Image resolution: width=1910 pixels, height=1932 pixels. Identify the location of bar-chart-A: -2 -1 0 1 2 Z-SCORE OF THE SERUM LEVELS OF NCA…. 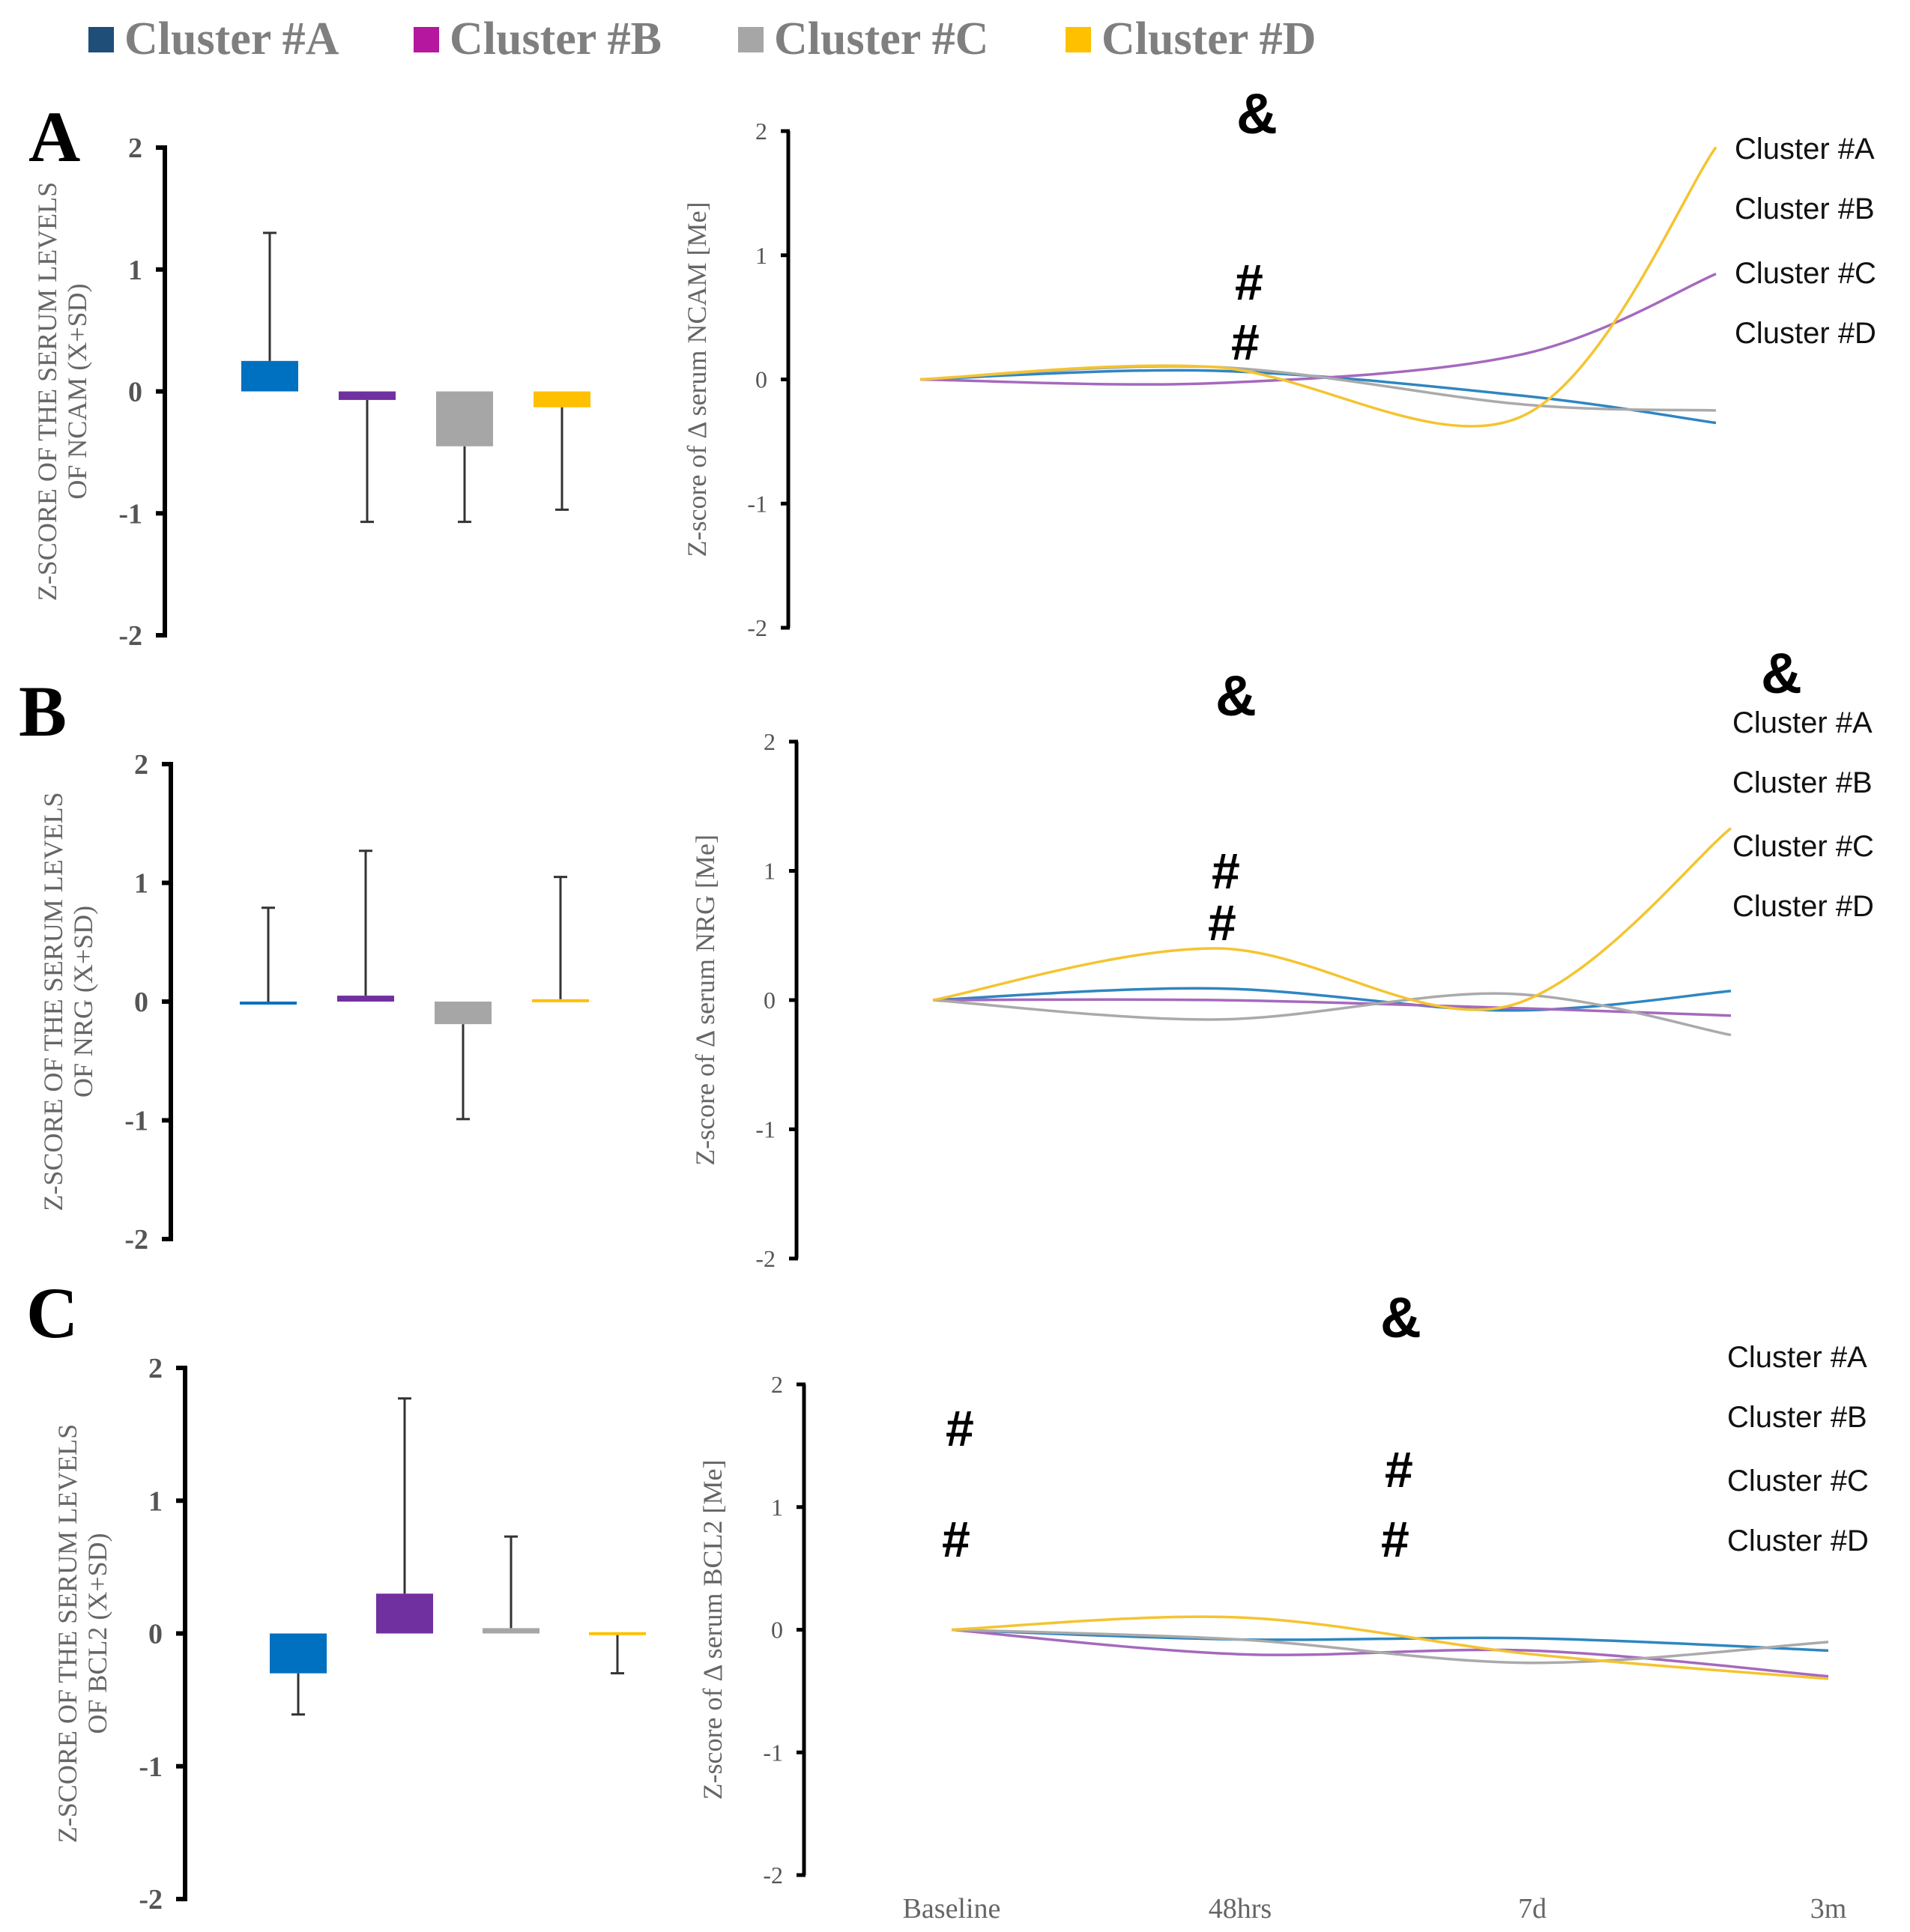
(311, 392).